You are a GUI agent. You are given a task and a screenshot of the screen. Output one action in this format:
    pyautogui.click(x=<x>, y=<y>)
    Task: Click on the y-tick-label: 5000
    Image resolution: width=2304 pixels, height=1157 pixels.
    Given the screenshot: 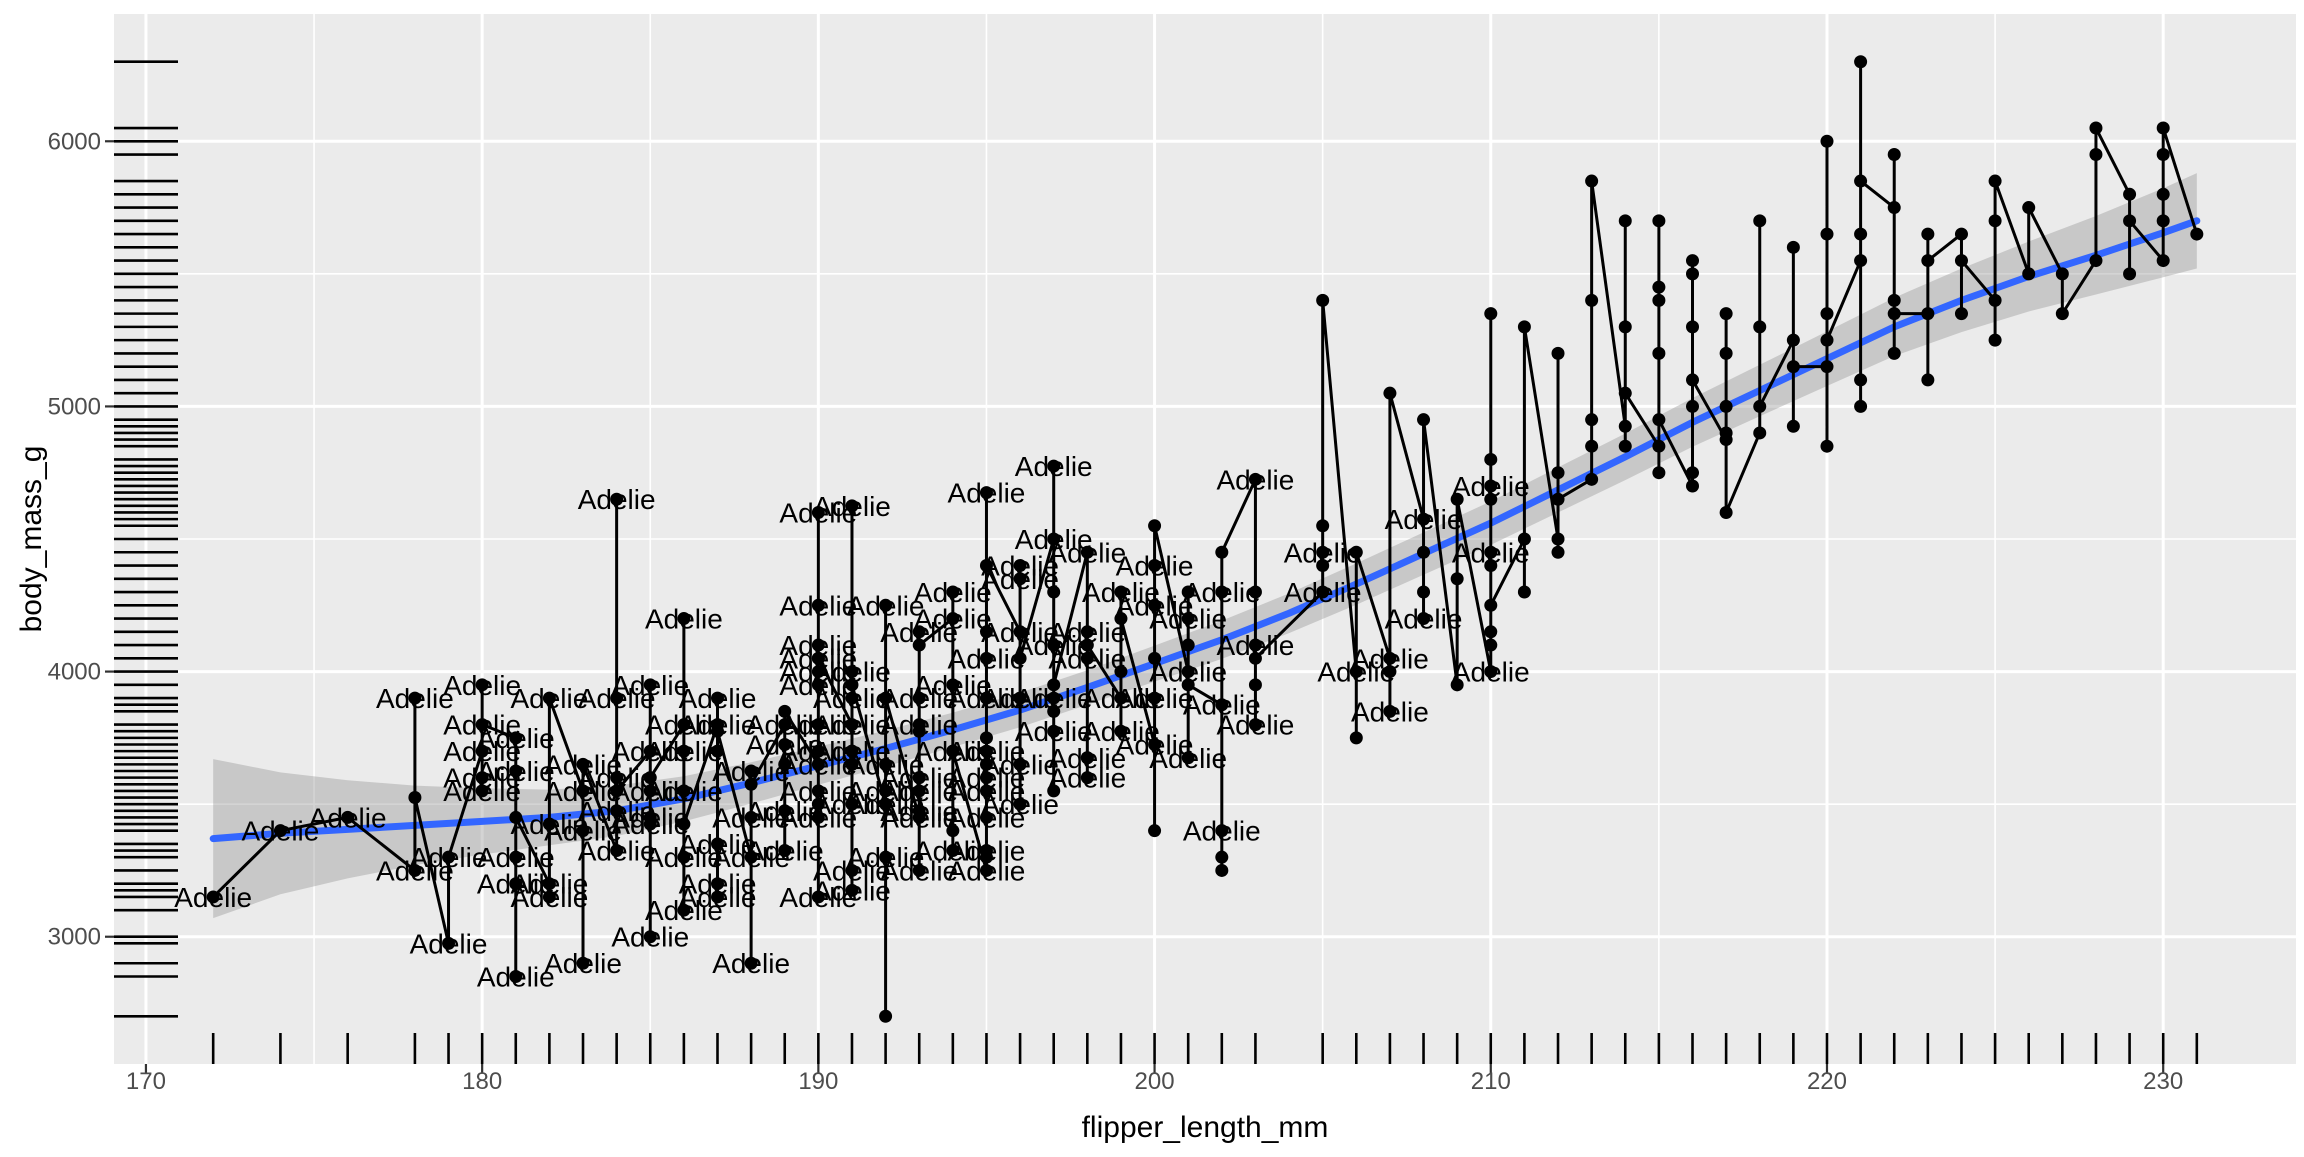 What is the action you would take?
    pyautogui.click(x=74, y=406)
    